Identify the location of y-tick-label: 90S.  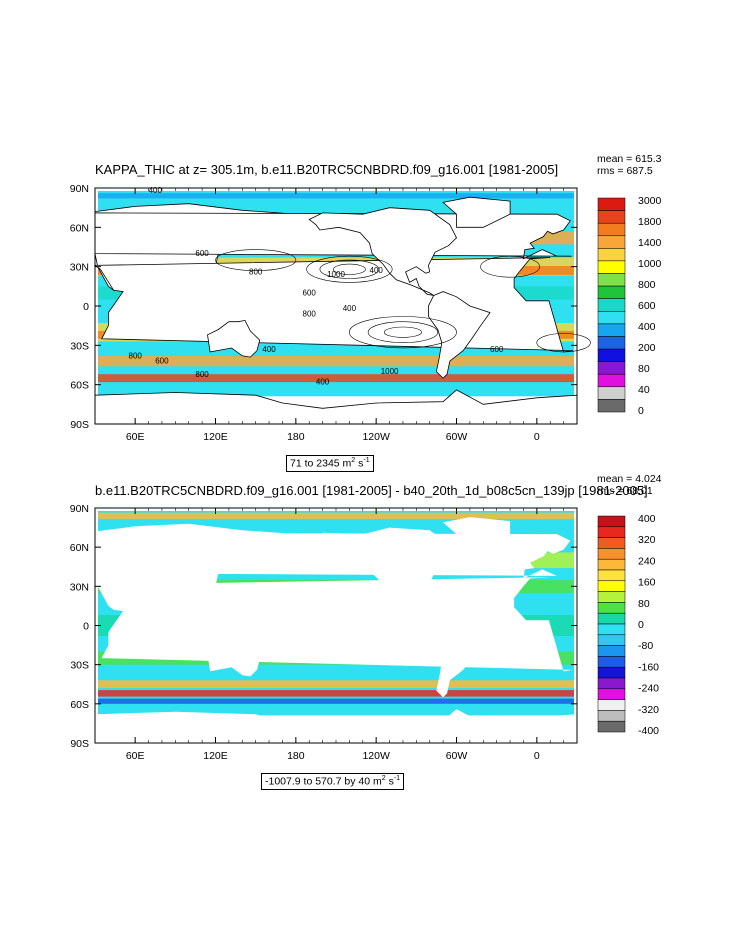
(79, 744).